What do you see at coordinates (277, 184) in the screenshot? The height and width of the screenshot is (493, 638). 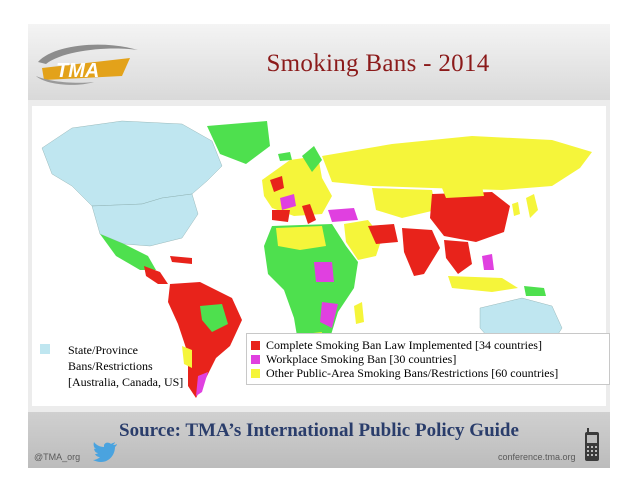 I see `region-uk-ireland` at bounding box center [277, 184].